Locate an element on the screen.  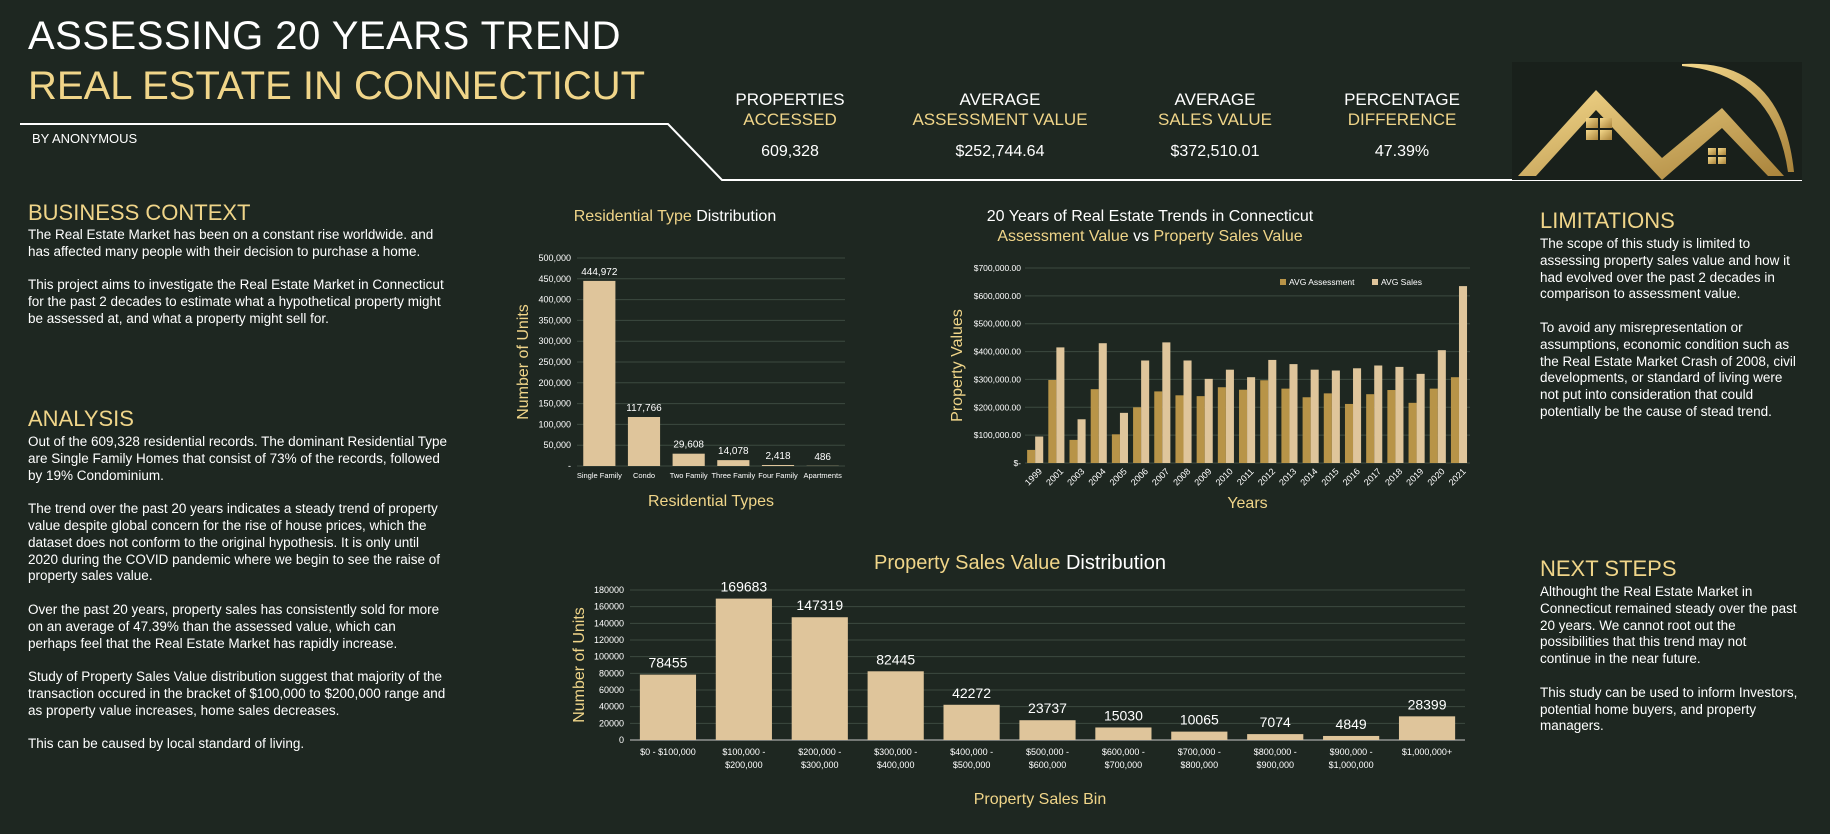
x-axis-label: Residential Types is located at coordinates (711, 501).